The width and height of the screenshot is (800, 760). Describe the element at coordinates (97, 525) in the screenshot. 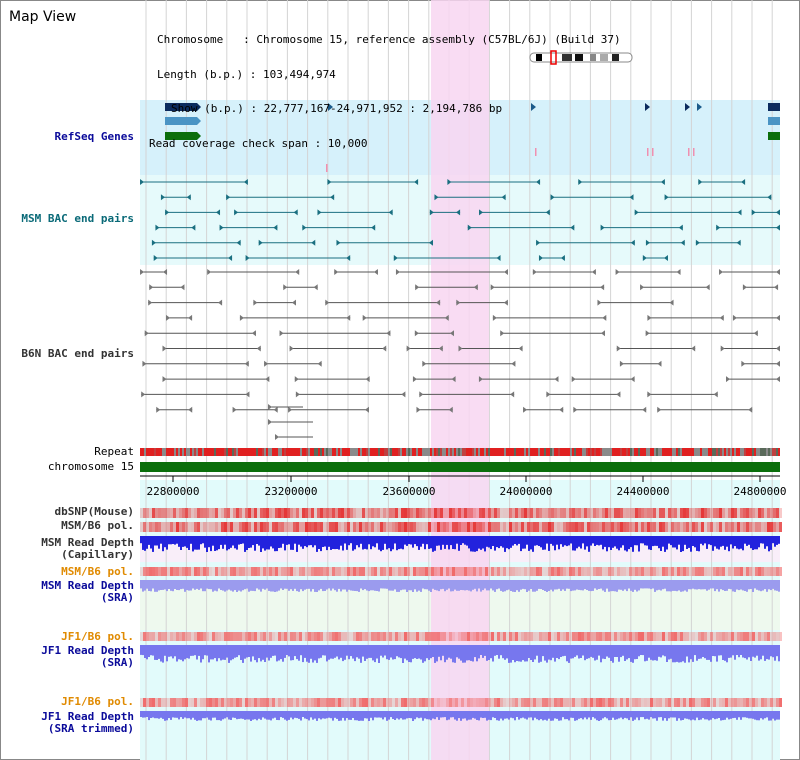

I see `track-label-msm-pol: MSM/B6 pol.` at that location.